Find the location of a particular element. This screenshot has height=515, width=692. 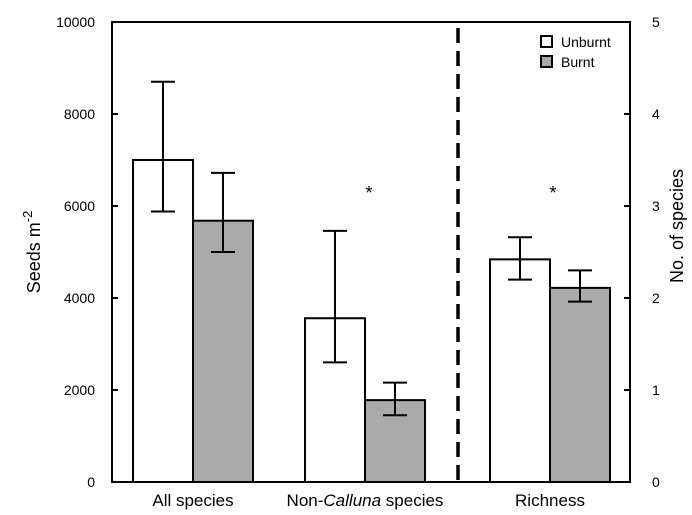

significance-marker-0: * is located at coordinates (368, 193).